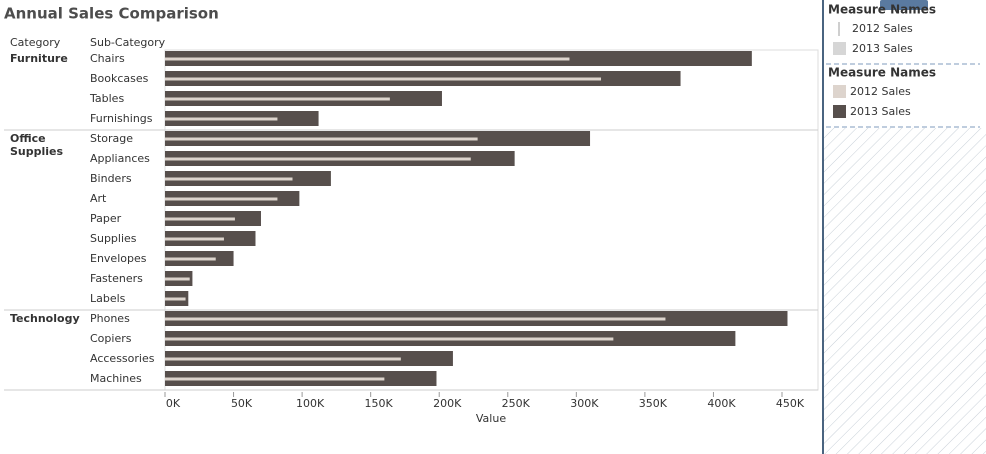  Describe the element at coordinates (516, 403) in the screenshot. I see `x-tick-label: 250K` at that location.